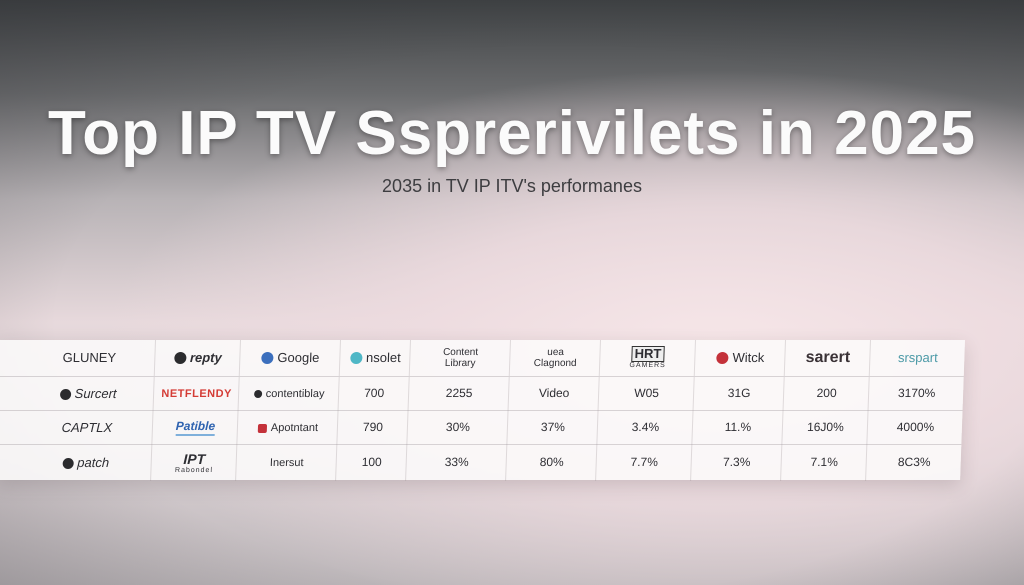 This screenshot has height=585, width=1024. Describe the element at coordinates (456, 463) in the screenshot. I see `table-cell: 33%` at that location.